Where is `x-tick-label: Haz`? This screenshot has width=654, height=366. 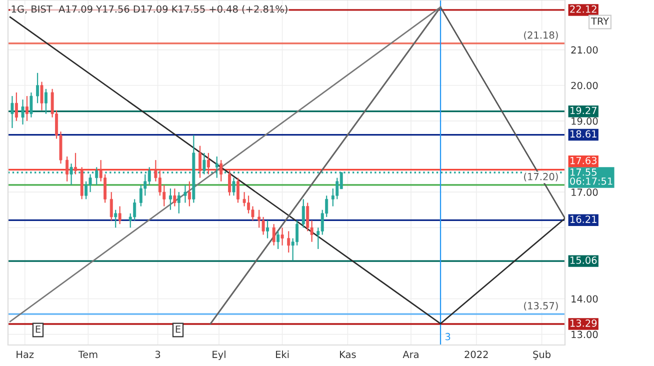 x-tick-label: Haz is located at coordinates (25, 354).